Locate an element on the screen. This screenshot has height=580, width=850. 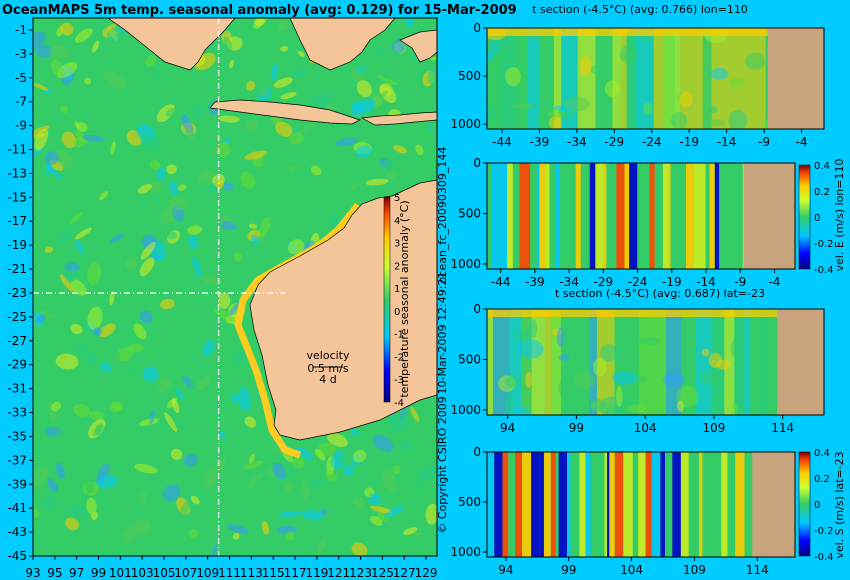
map-x-tick-label: 115 is located at coordinates (273, 573).